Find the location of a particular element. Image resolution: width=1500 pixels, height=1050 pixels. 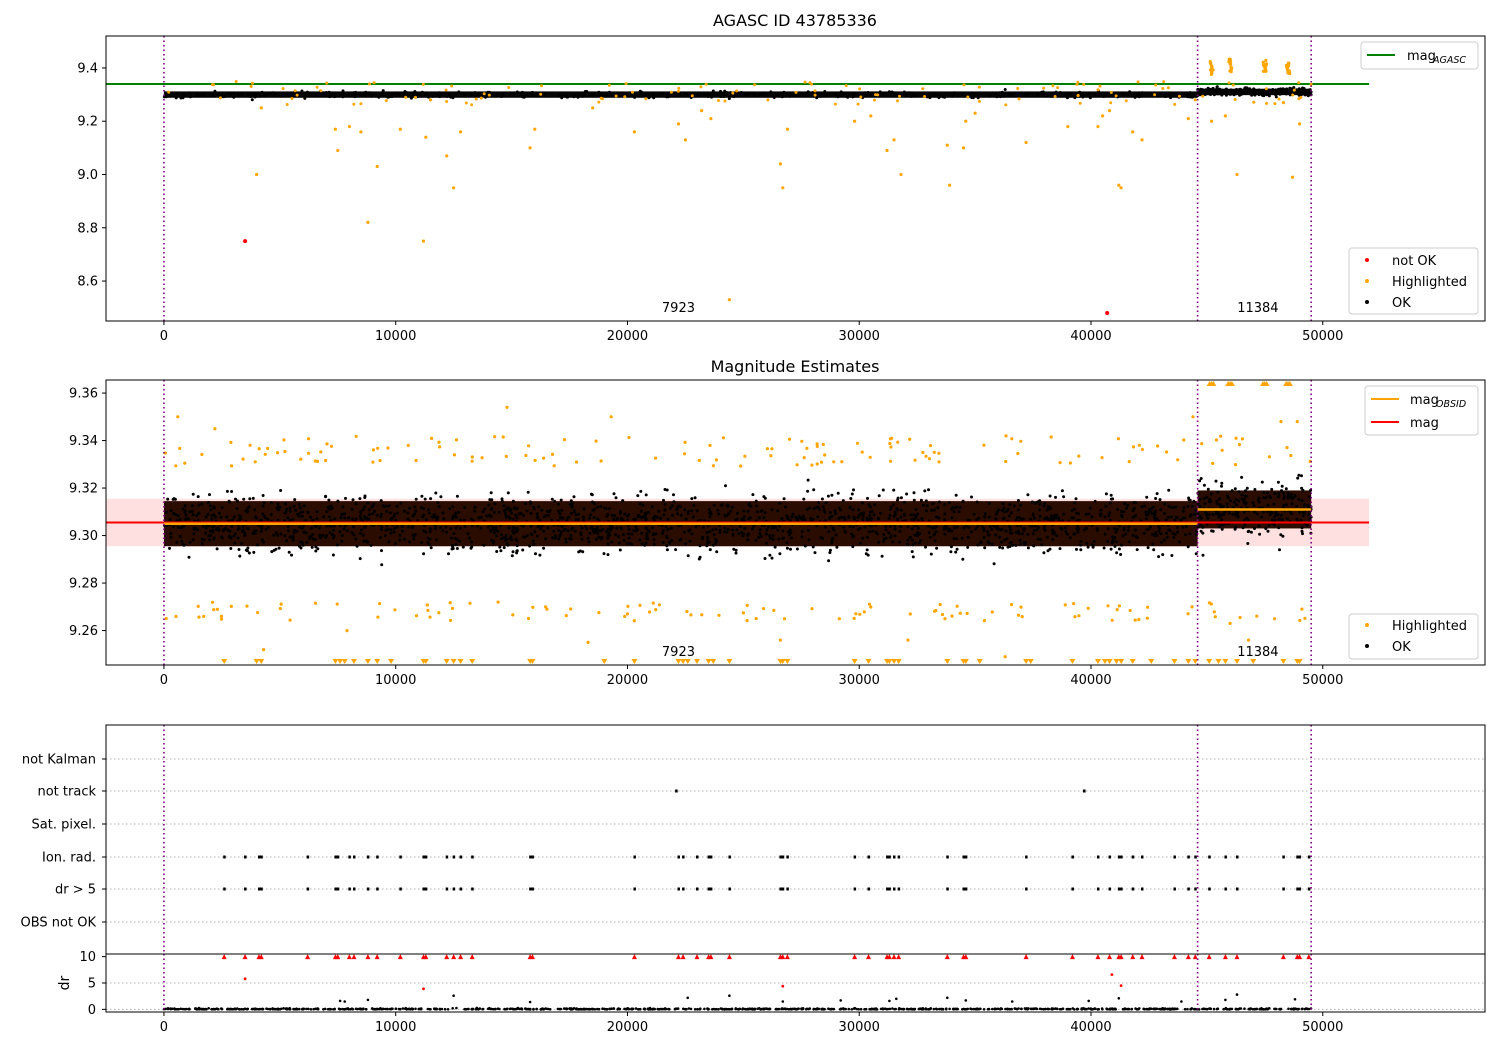

x-tick-label: 50000 is located at coordinates (1322, 680).